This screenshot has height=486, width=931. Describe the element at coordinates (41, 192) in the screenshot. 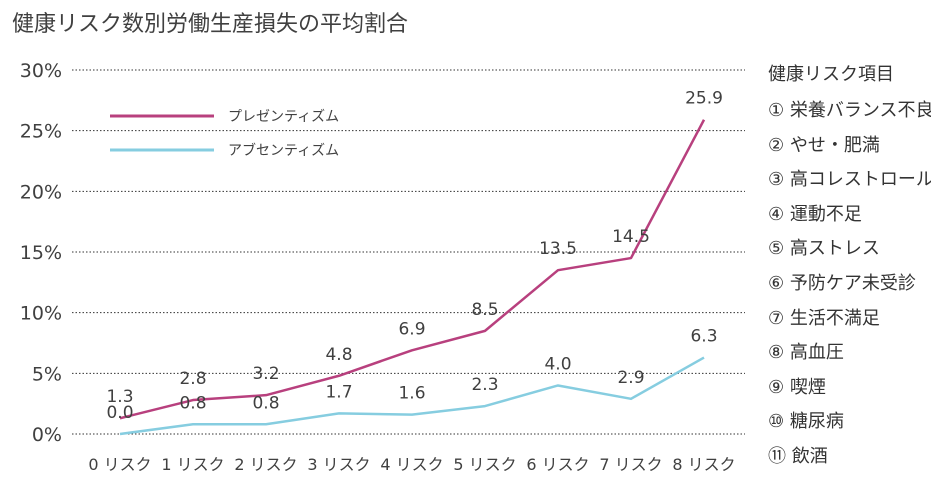

I see `y-tick-label: 20%` at that location.